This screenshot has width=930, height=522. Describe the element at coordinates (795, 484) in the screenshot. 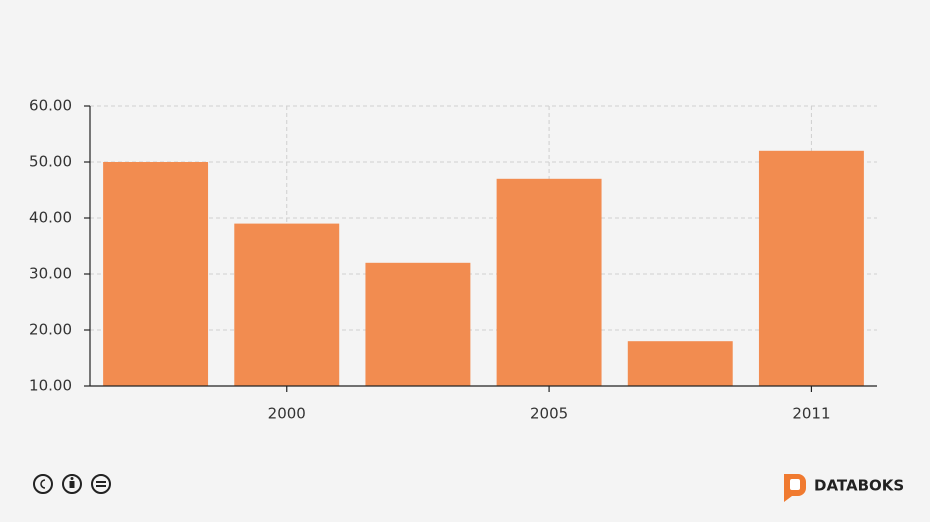

I see `brand-icon-inner` at that location.